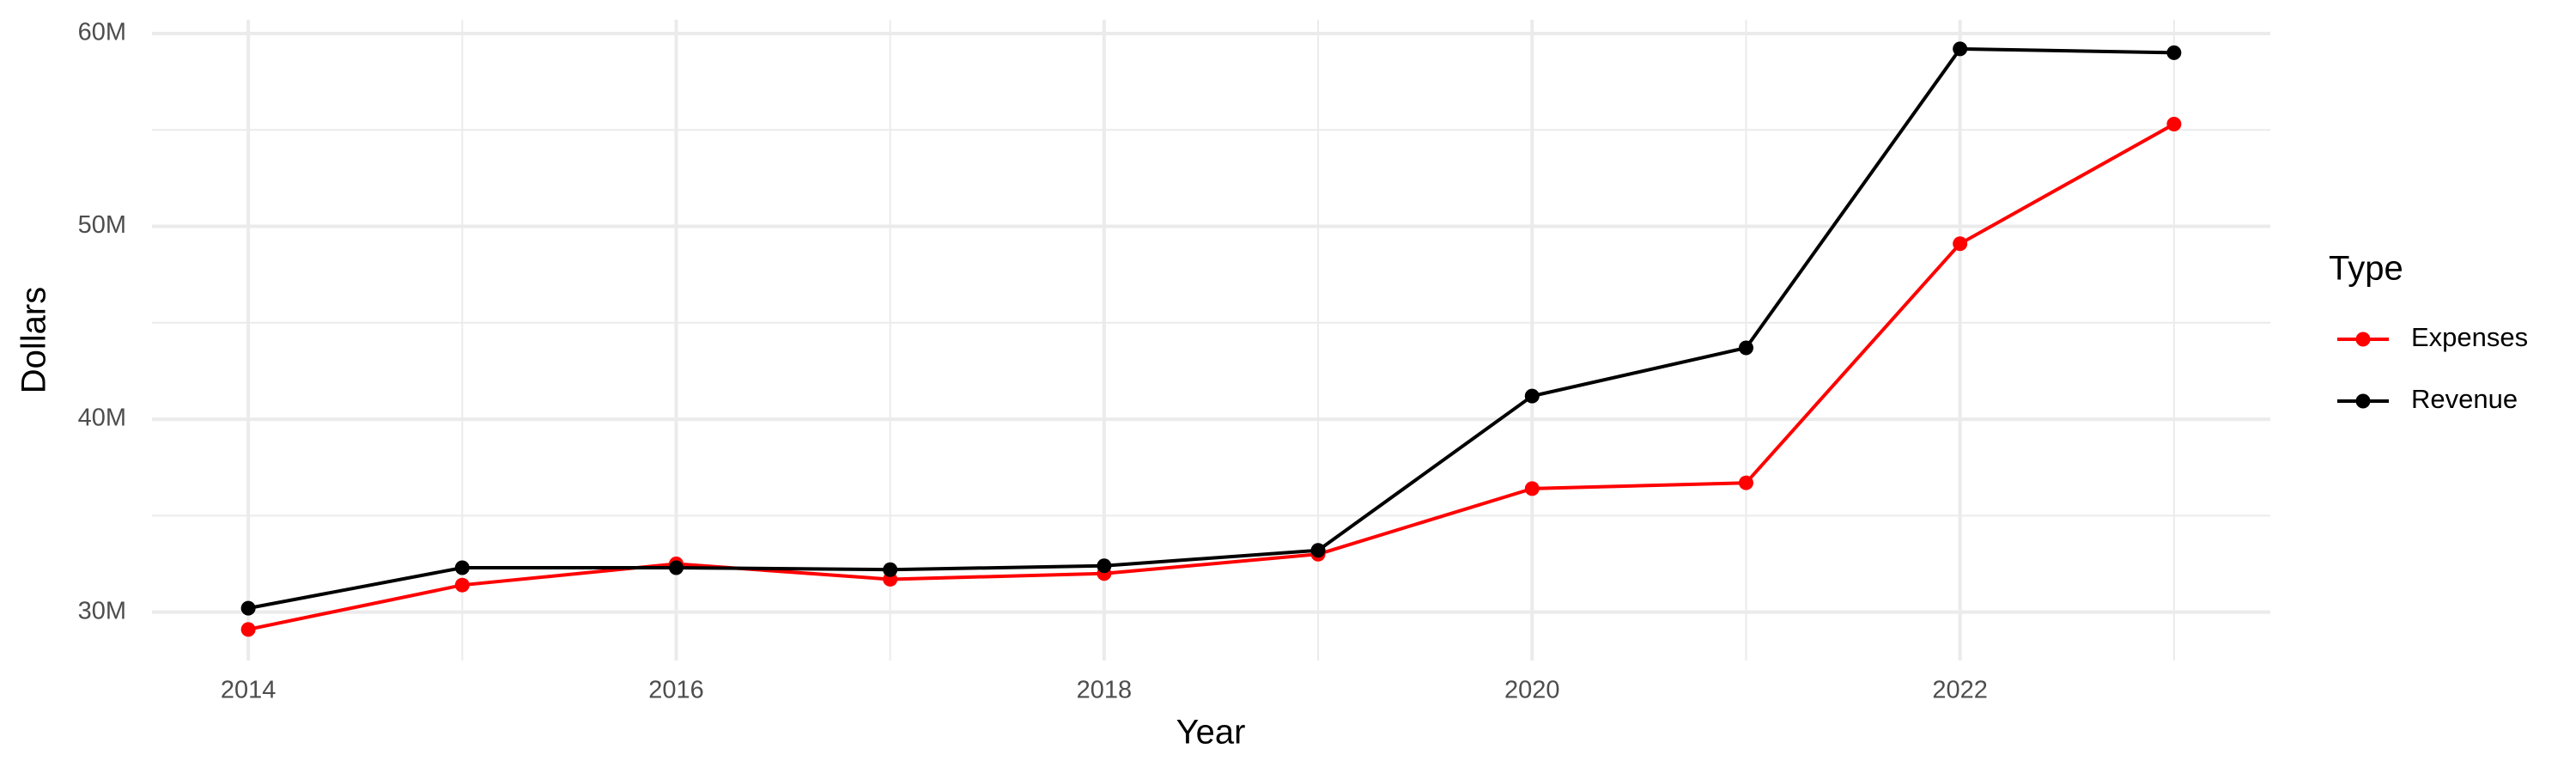 The height and width of the screenshot is (773, 2576). What do you see at coordinates (1211, 733) in the screenshot?
I see `x-axis-title: Year` at bounding box center [1211, 733].